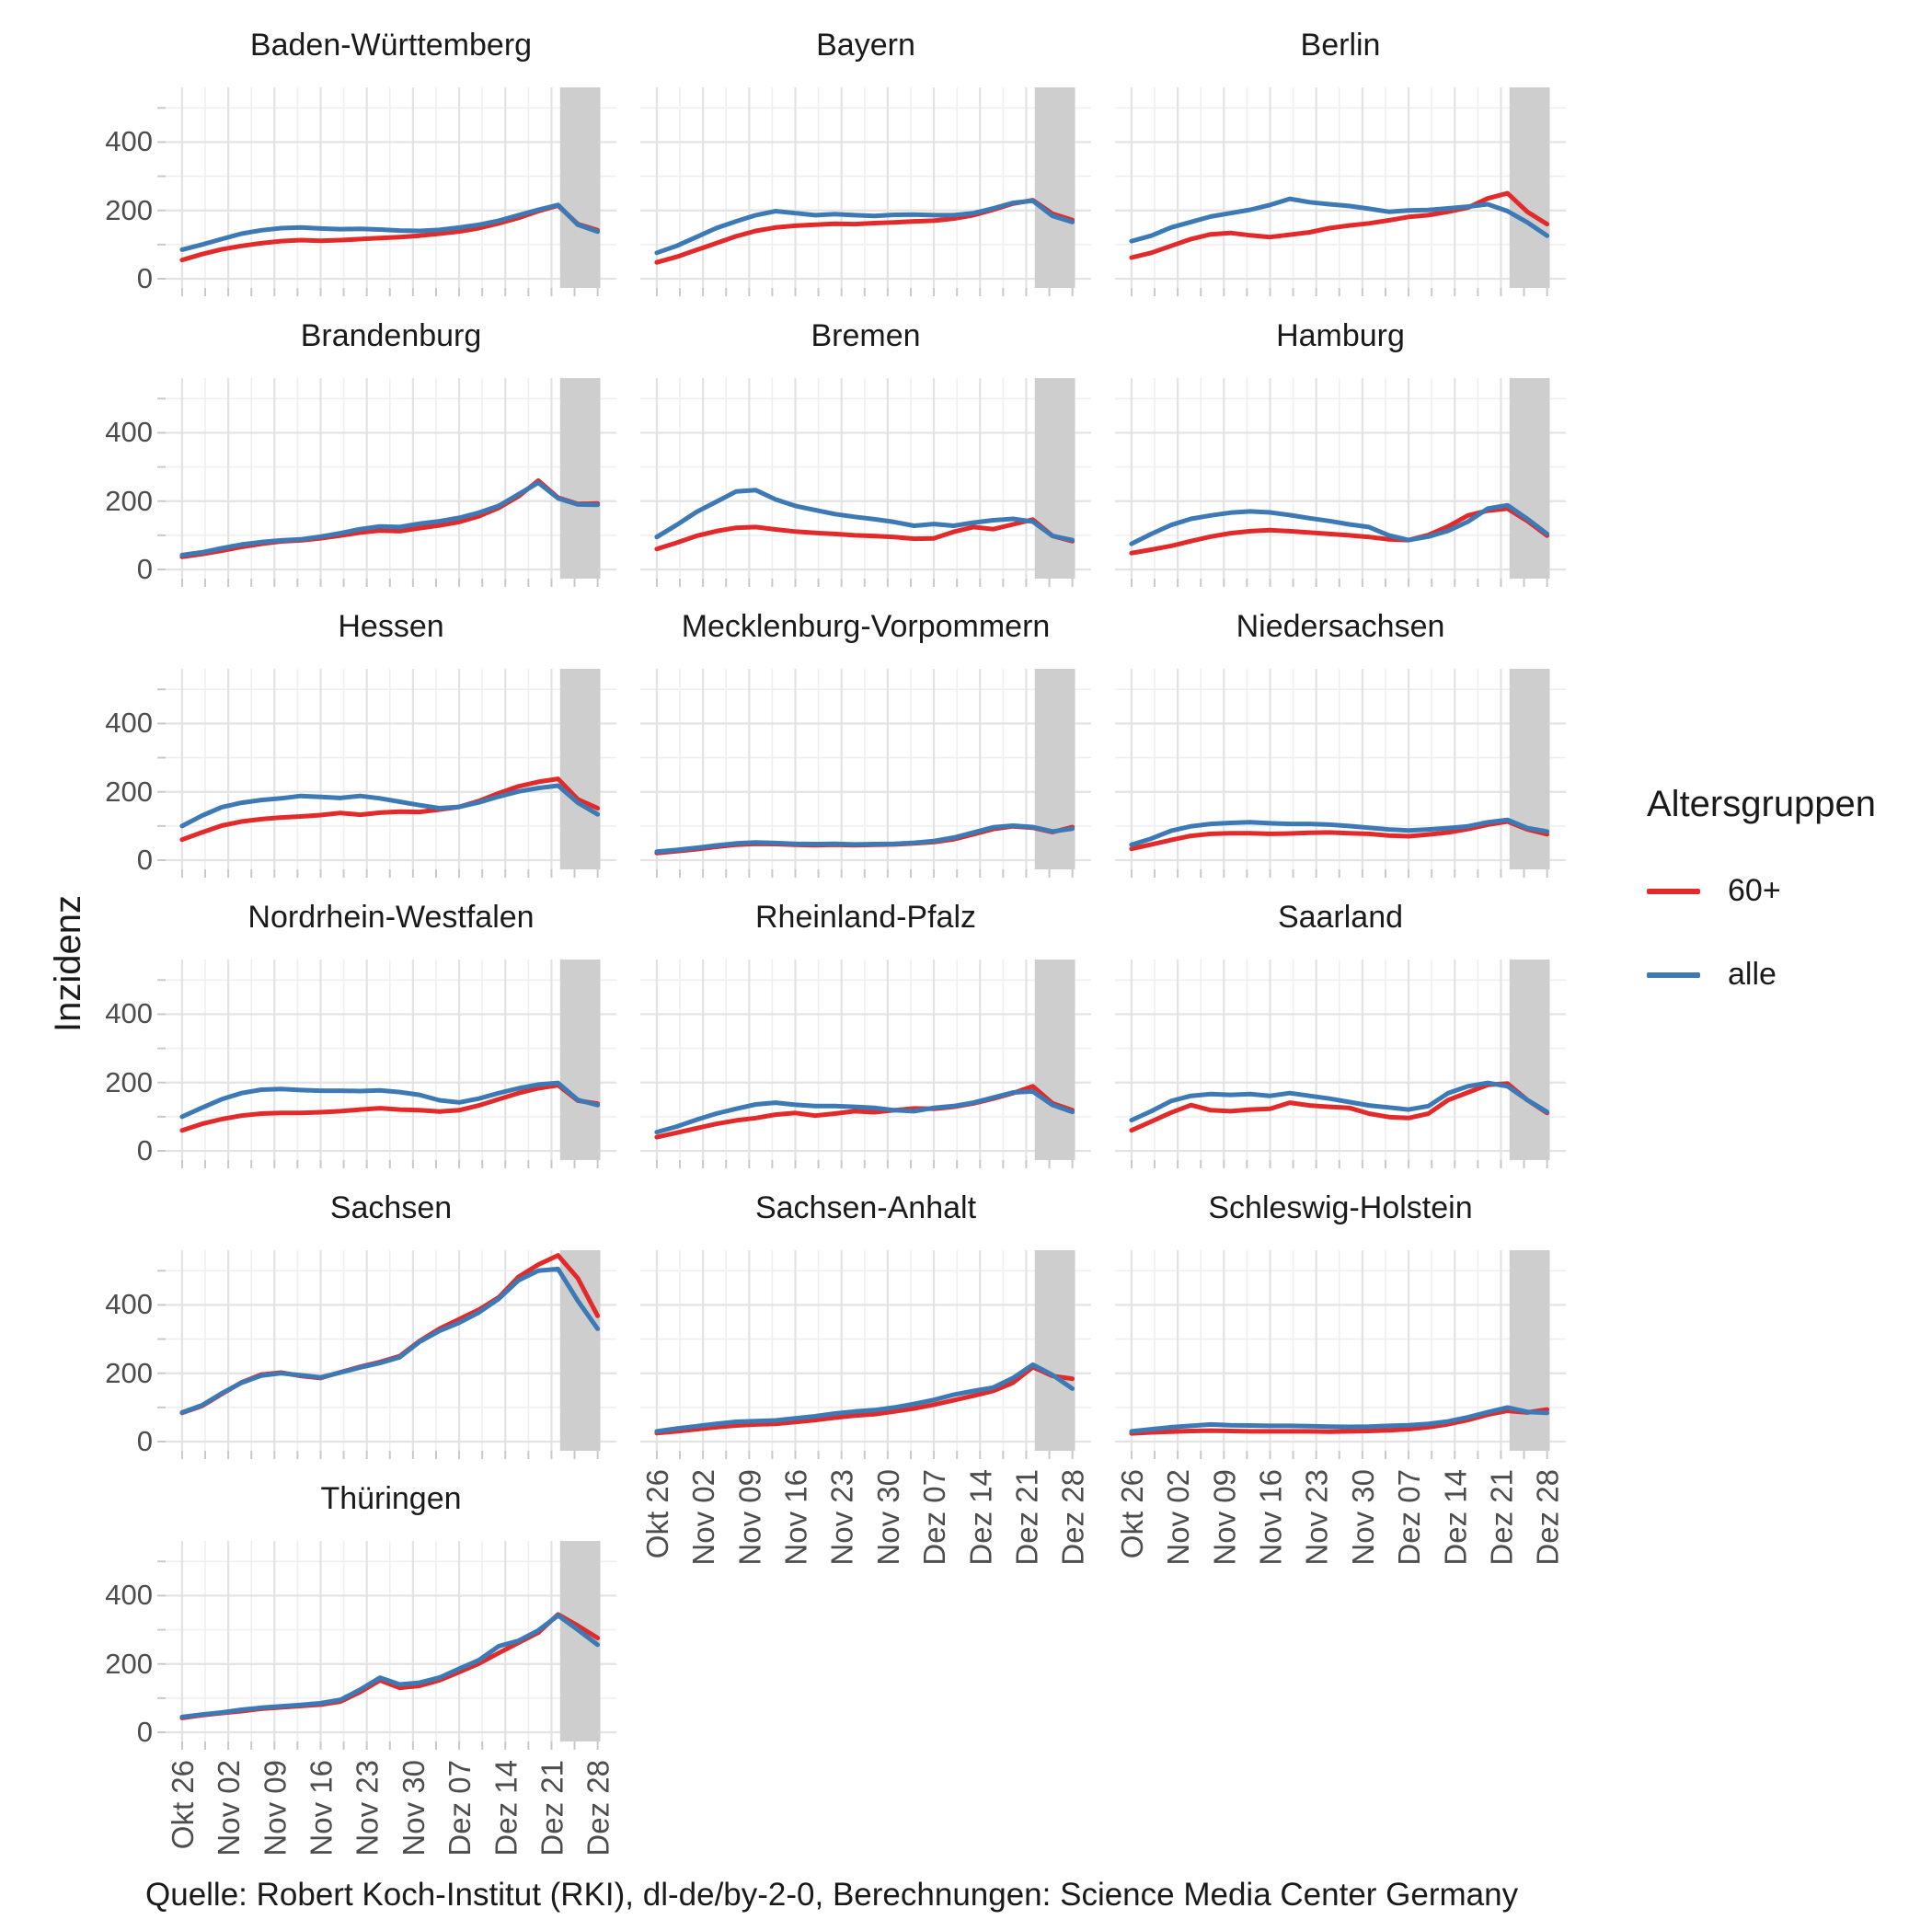 The width and height of the screenshot is (1932, 1931). What do you see at coordinates (865, 45) in the screenshot?
I see `facet-title: Bayern` at bounding box center [865, 45].